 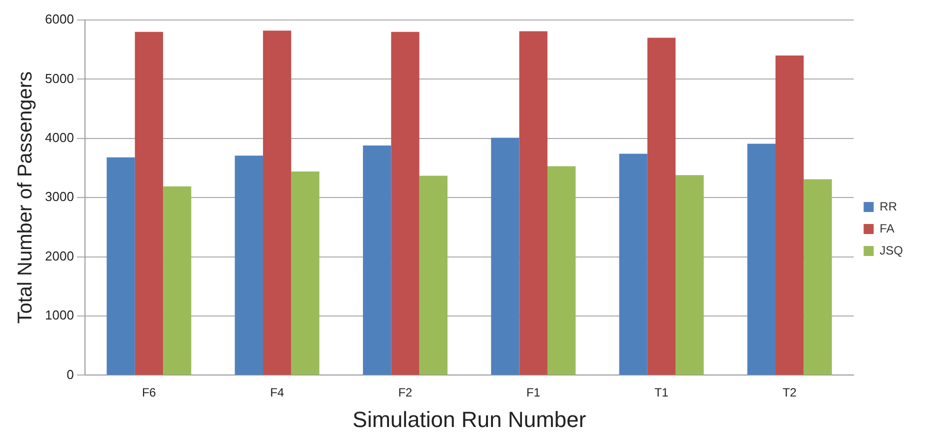 I want to click on y-tick-label: 5000, so click(x=59, y=78).